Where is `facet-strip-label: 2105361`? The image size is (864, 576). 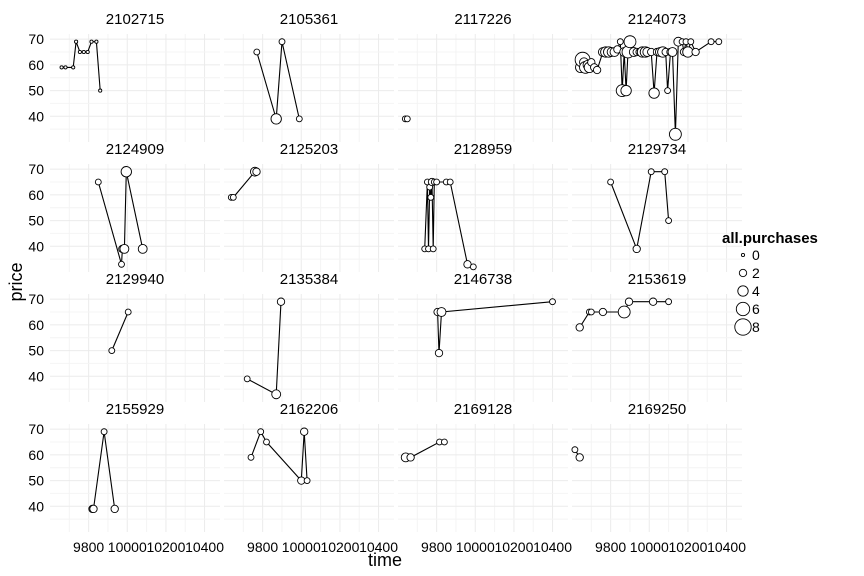
facet-strip-label: 2105361 is located at coordinates (309, 19).